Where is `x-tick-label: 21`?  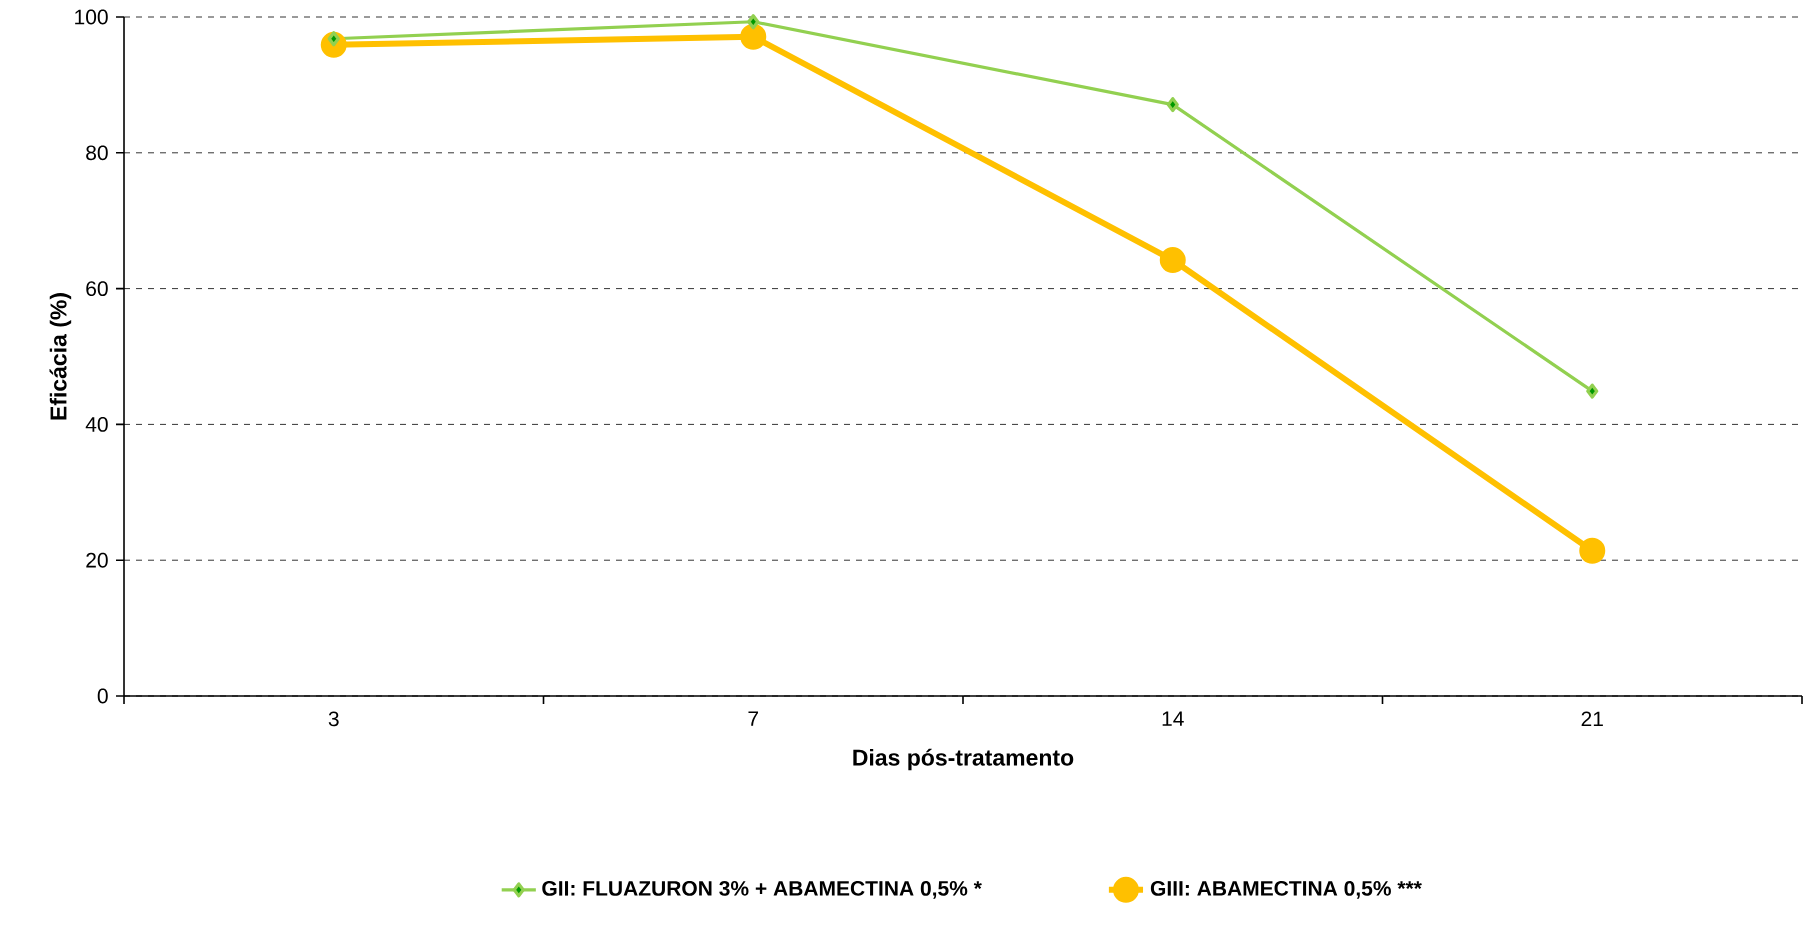 x-tick-label: 21 is located at coordinates (1592, 719).